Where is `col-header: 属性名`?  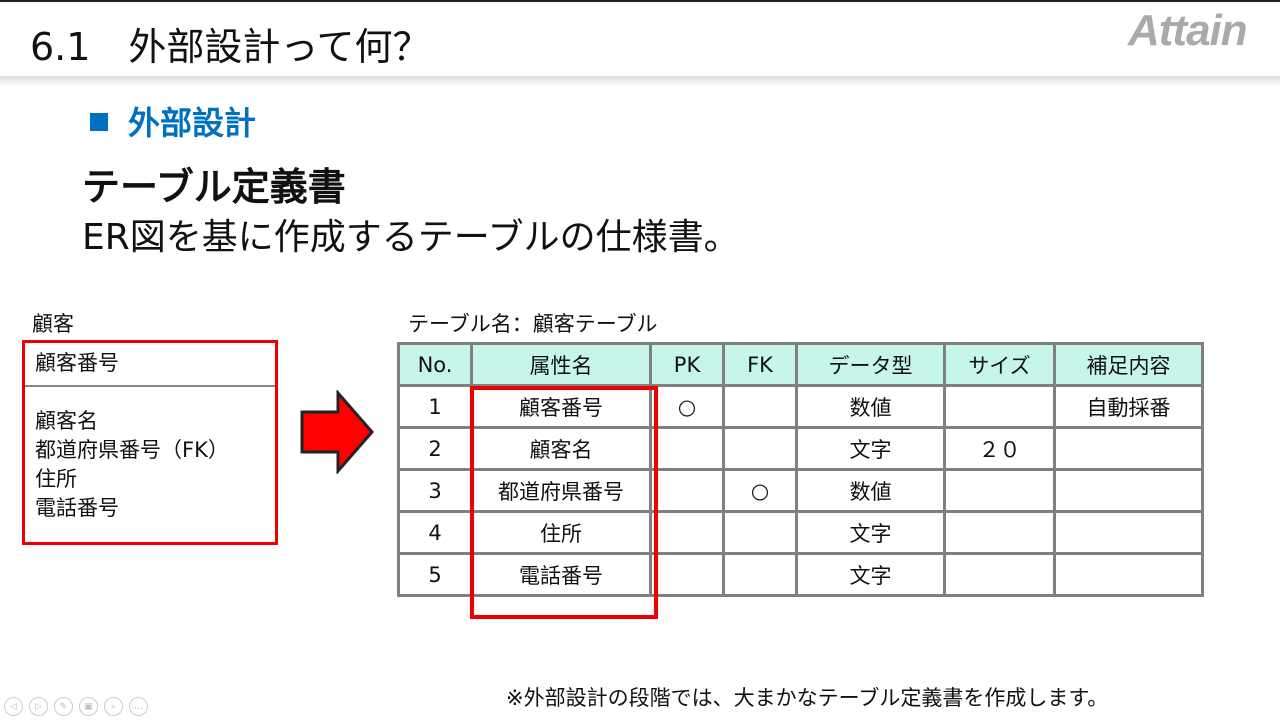 col-header: 属性名 is located at coordinates (561, 364).